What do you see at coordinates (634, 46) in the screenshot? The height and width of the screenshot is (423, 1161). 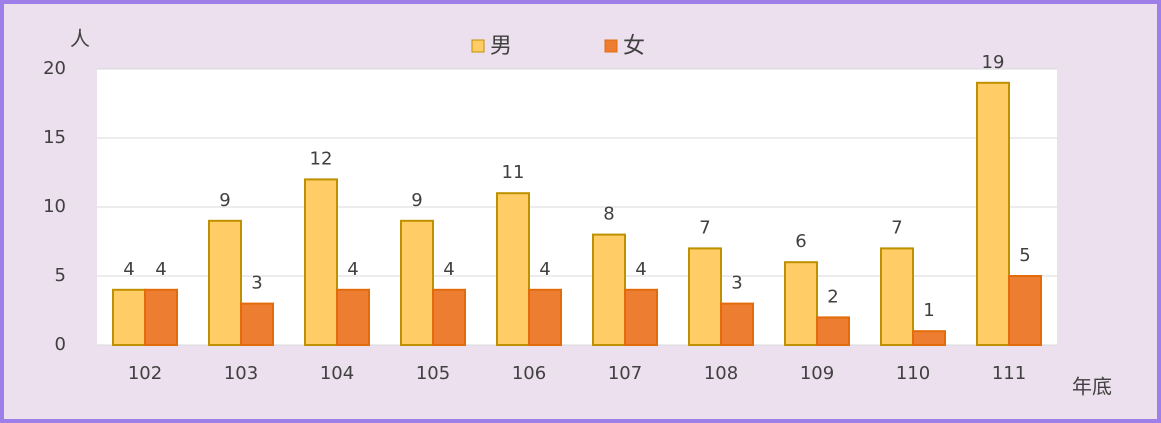 I see `legend-label: 女` at bounding box center [634, 46].